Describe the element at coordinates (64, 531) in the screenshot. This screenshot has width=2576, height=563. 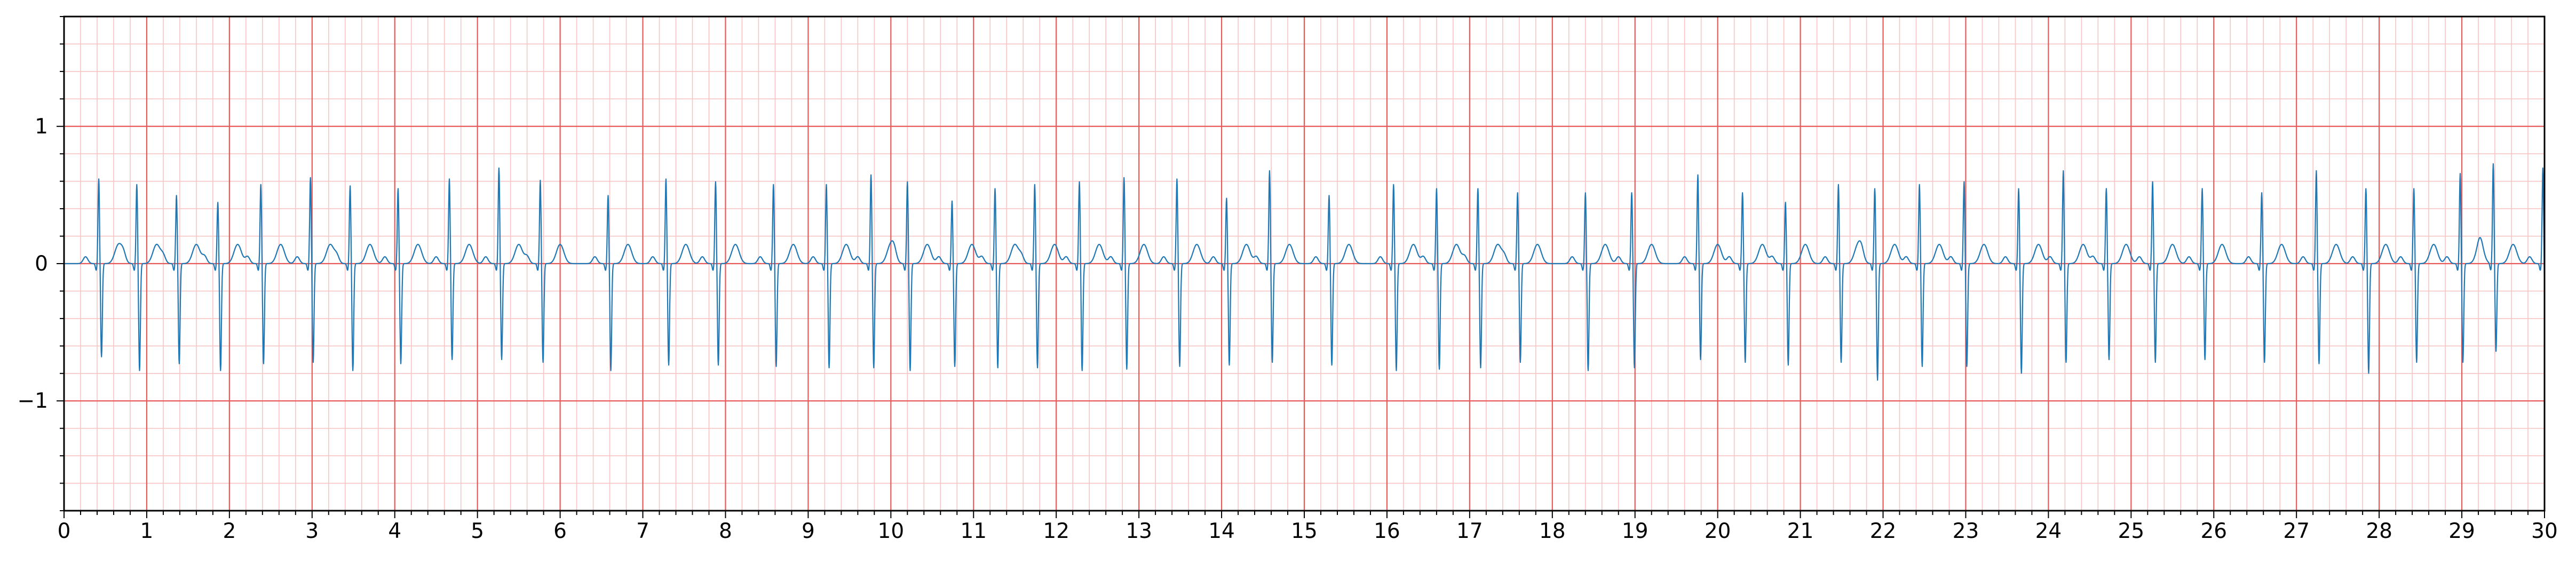
I see `x-tick-label: 0` at that location.